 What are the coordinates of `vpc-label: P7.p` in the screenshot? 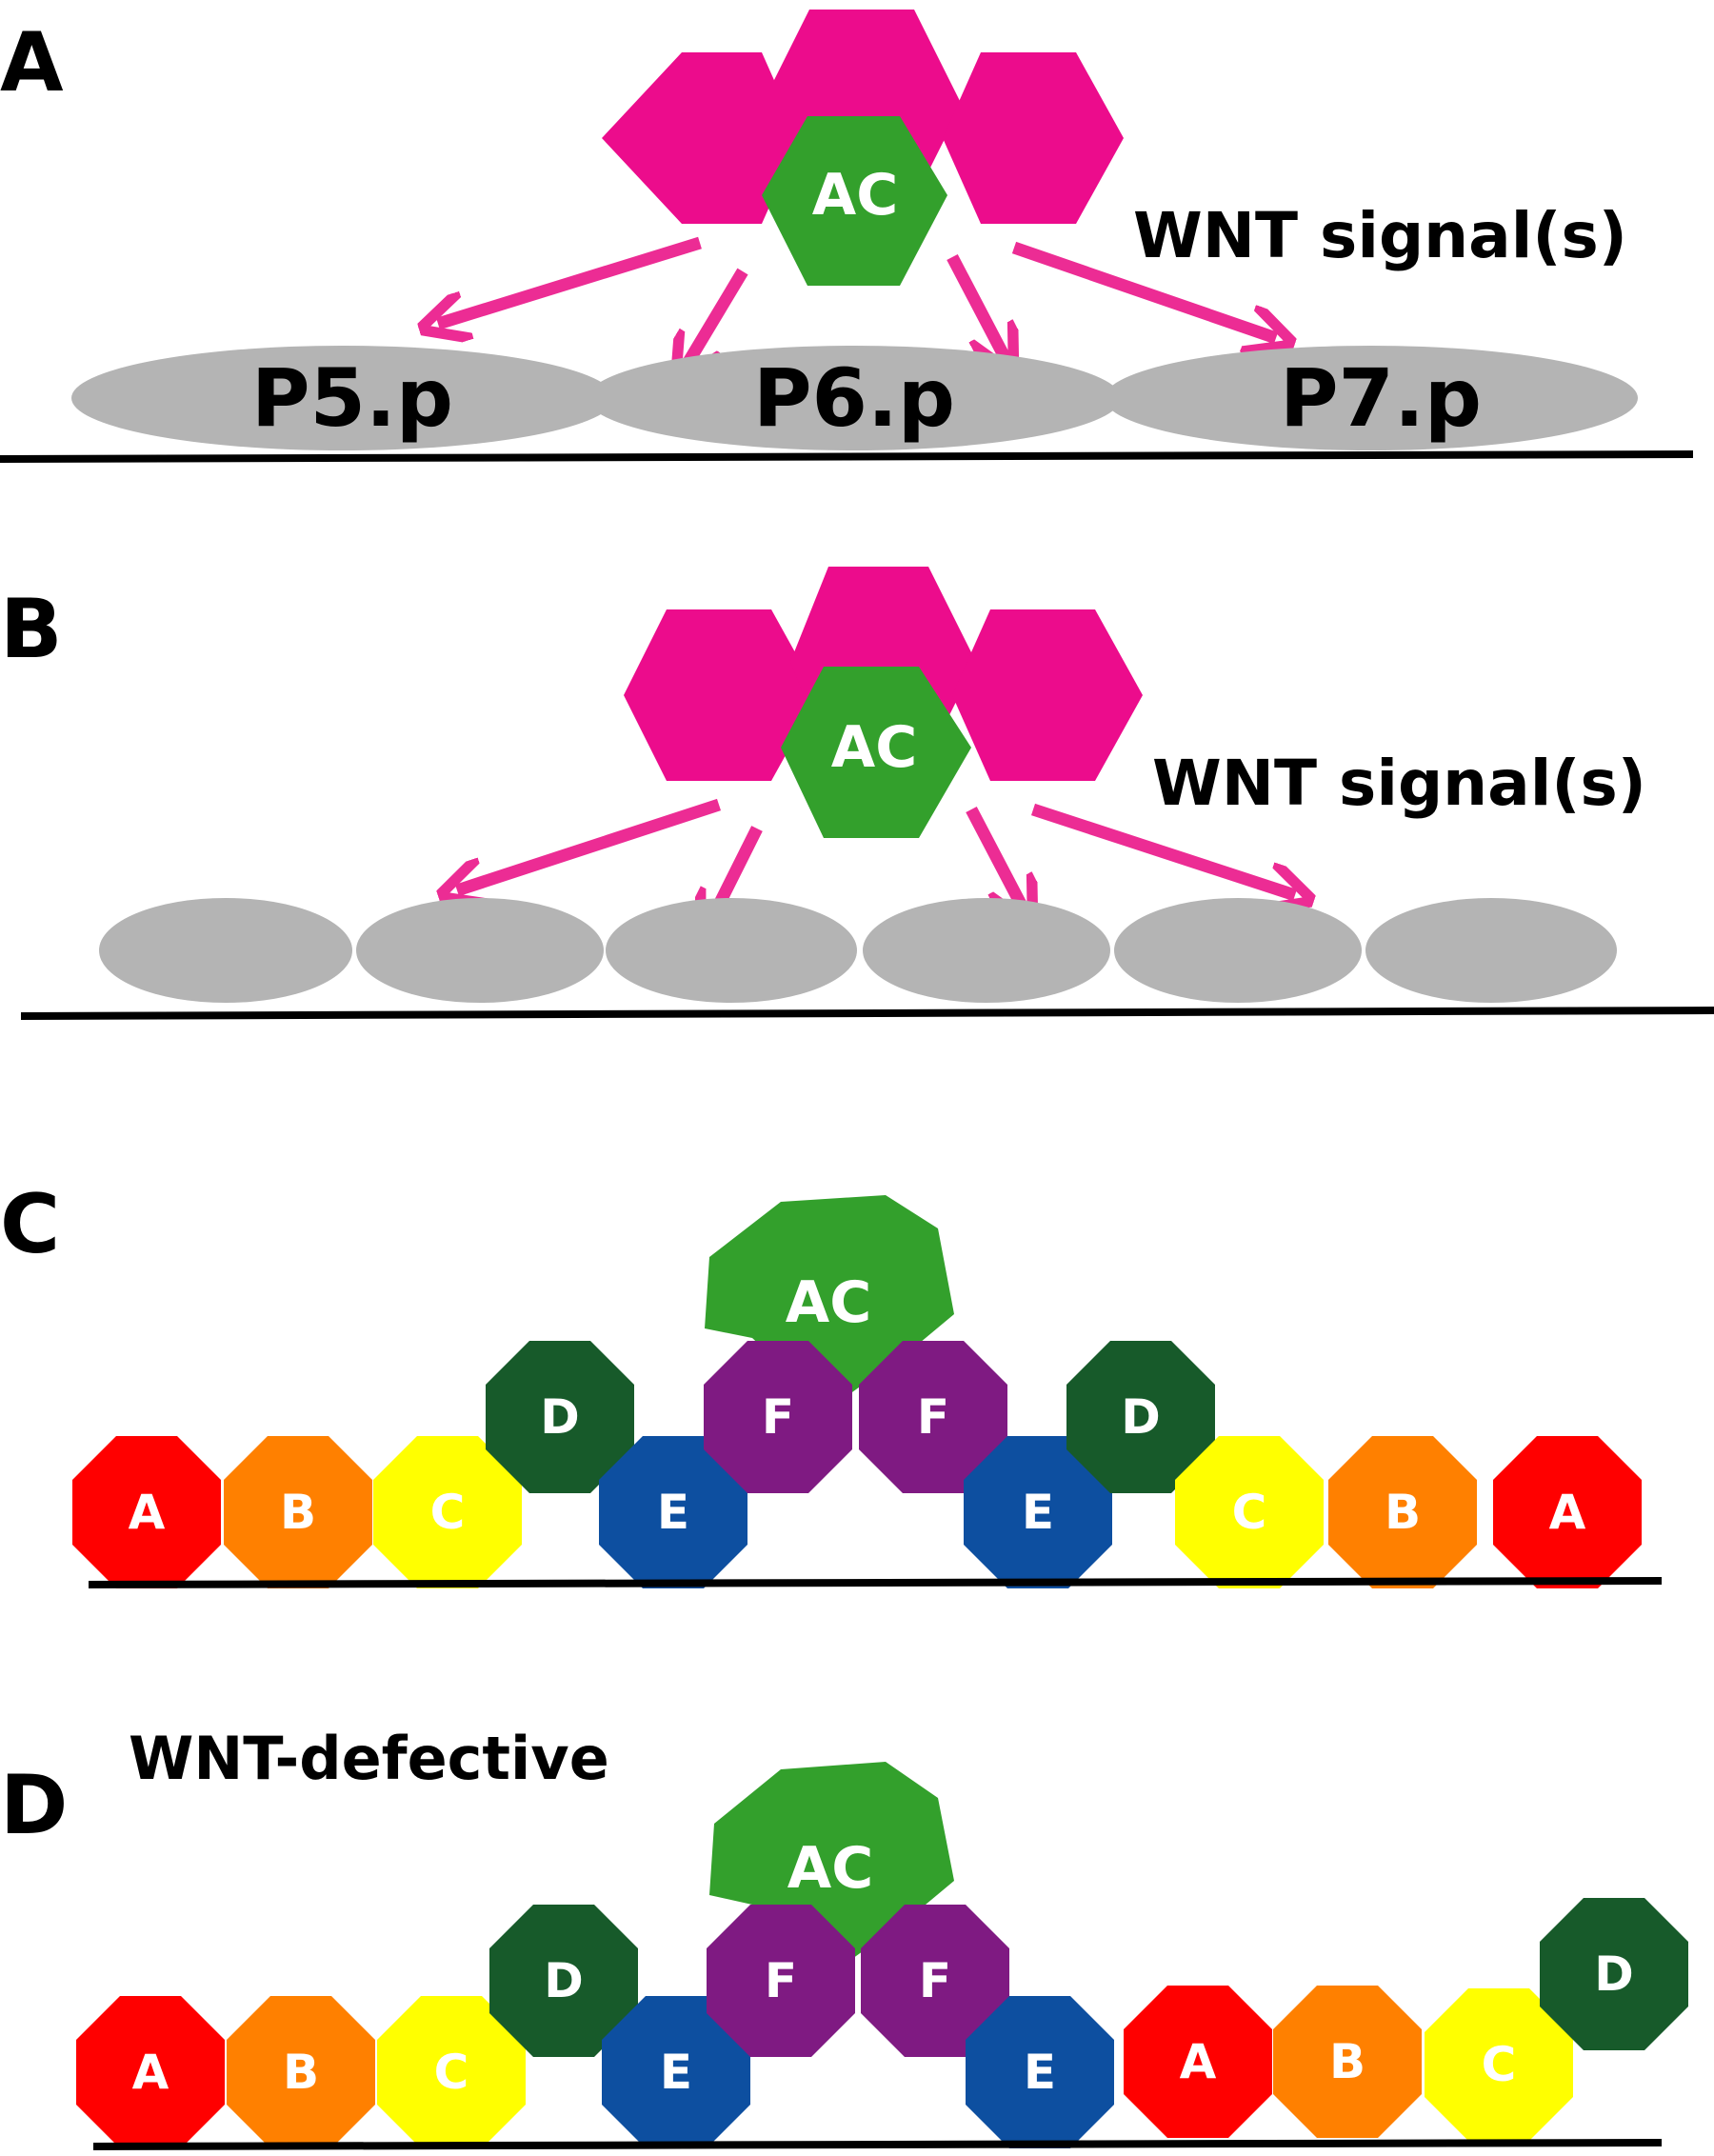 It's located at (1381, 398).